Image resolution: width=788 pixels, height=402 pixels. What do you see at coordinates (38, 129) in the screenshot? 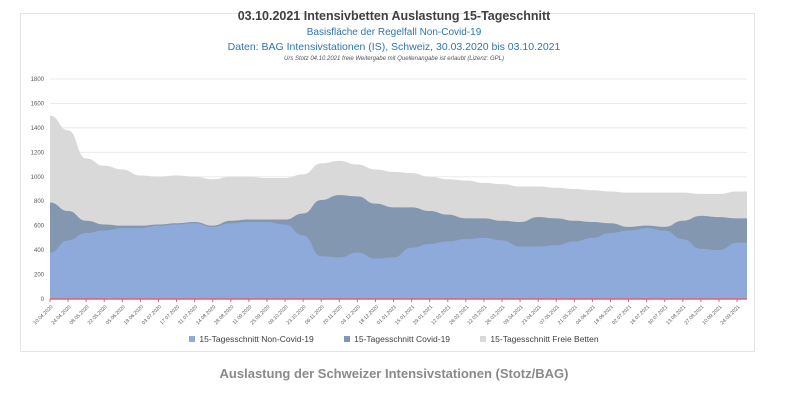
I see `y-tick-label: 1400` at bounding box center [38, 129].